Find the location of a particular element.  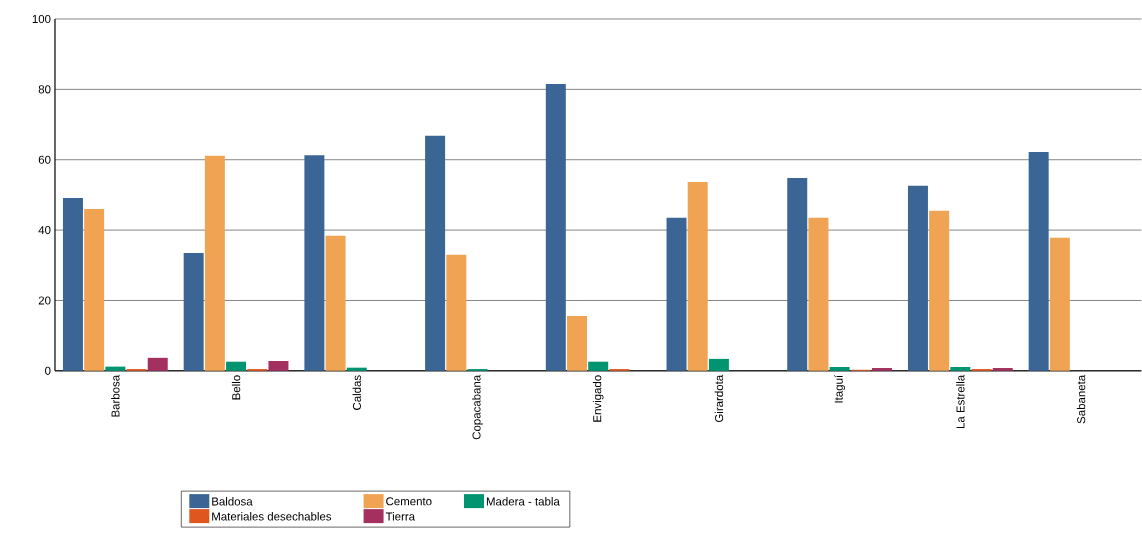

x-tick-label: Bello is located at coordinates (236, 387).